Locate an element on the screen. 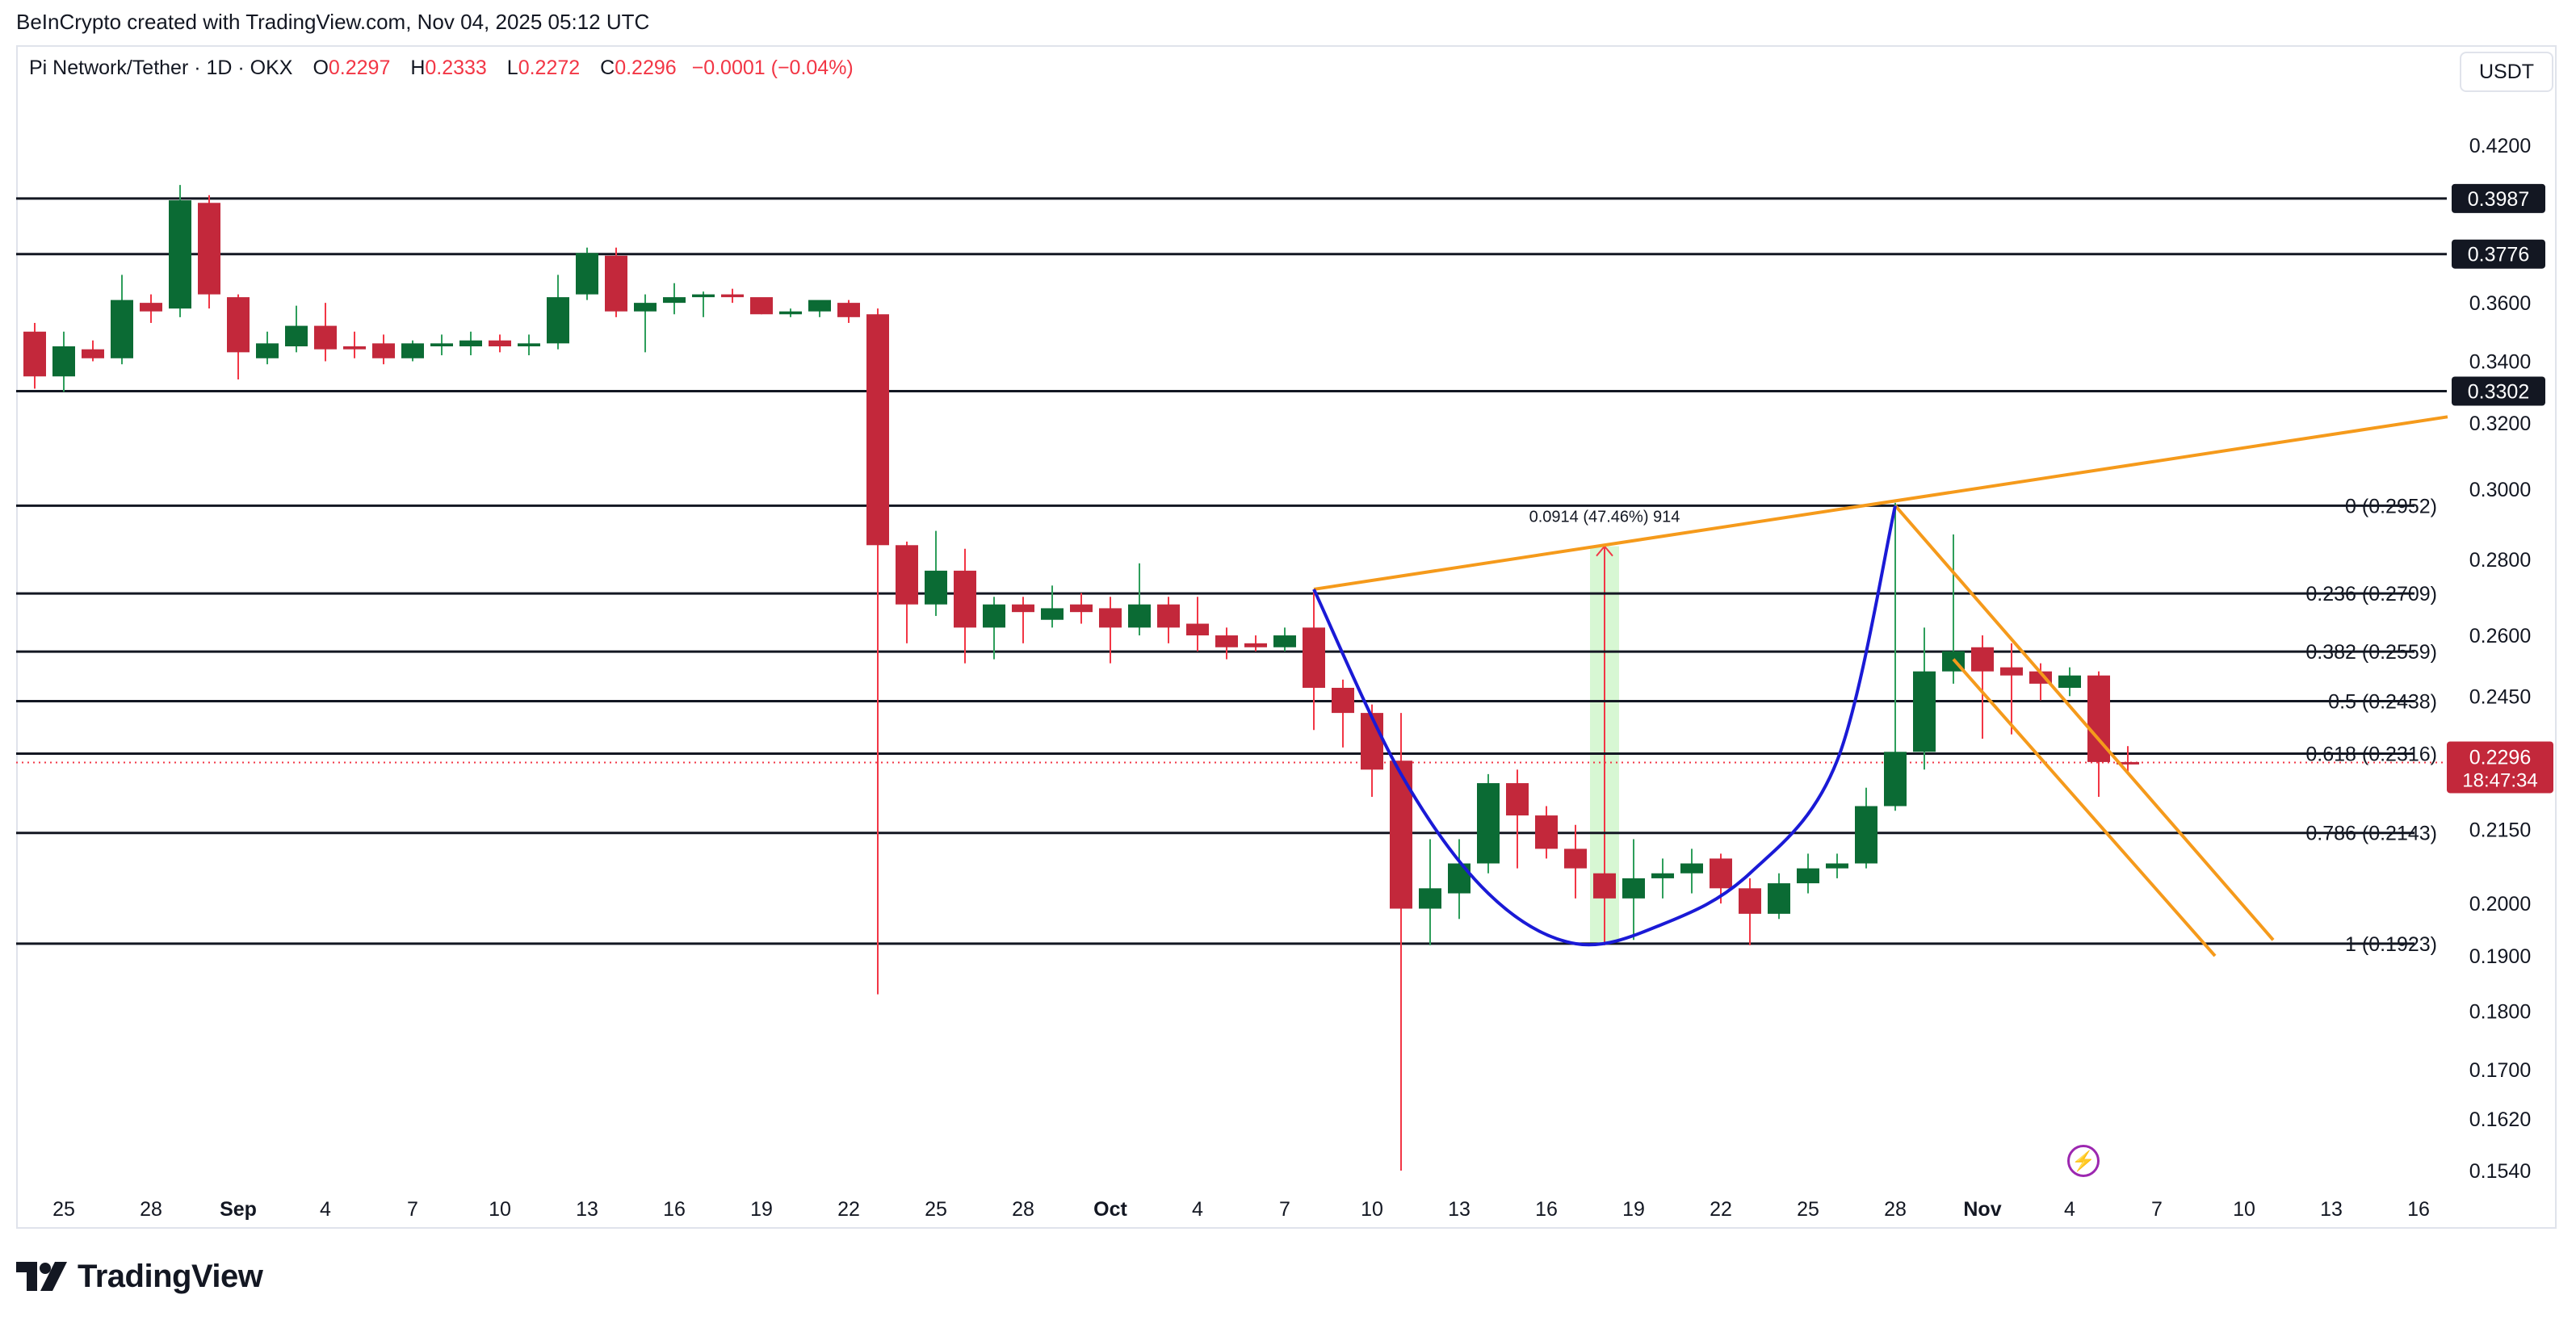  x-tick-label: 13 is located at coordinates (587, 1209).